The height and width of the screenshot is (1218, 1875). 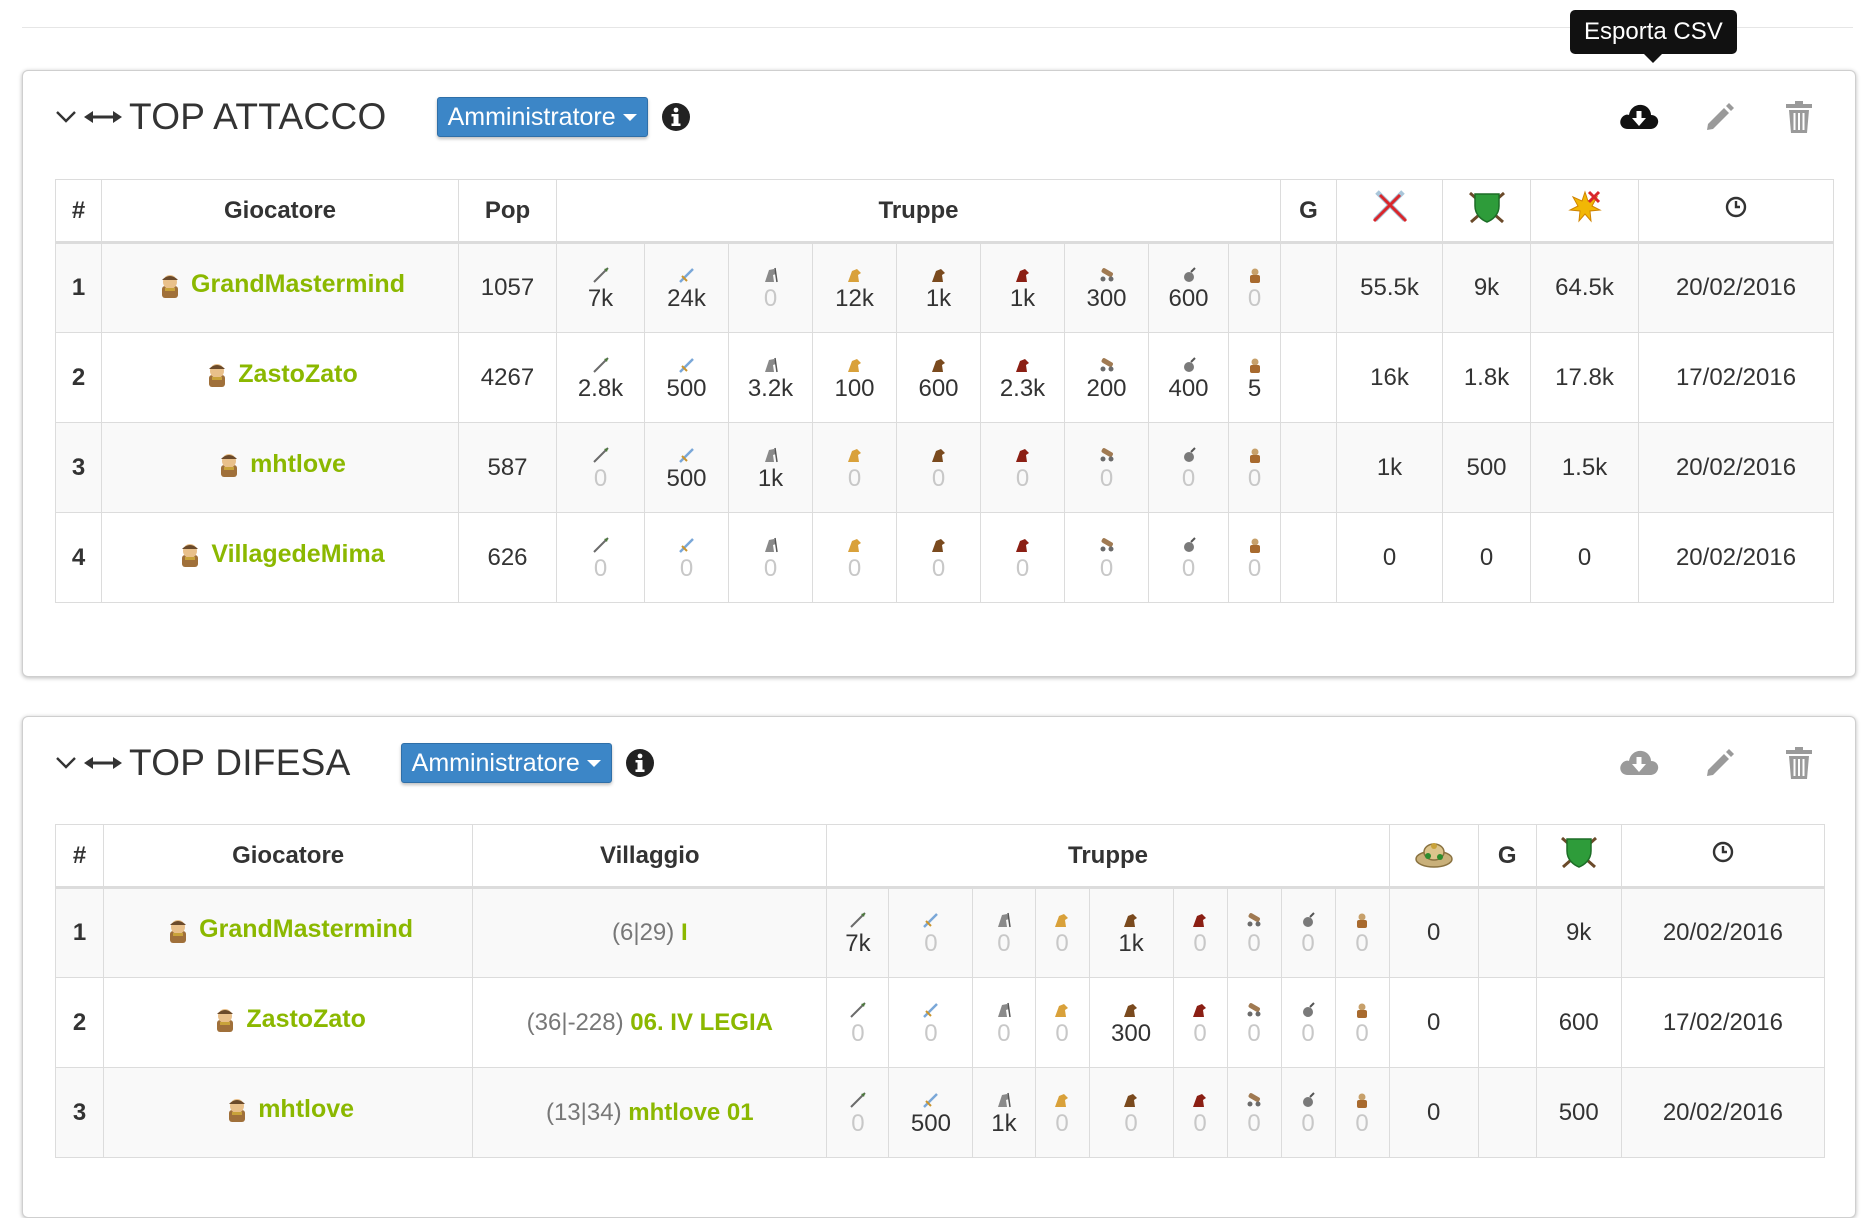 I want to click on rank-cell: 1, so click(x=79, y=932).